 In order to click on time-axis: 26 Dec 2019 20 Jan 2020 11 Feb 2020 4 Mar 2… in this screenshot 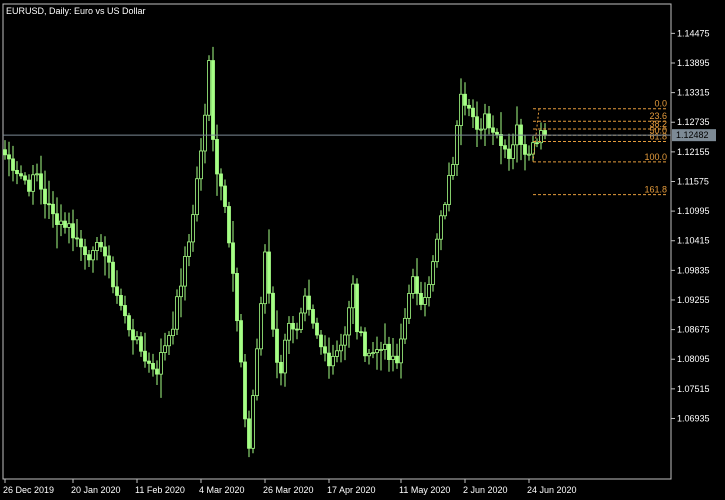, I will do `click(290, 487)`.